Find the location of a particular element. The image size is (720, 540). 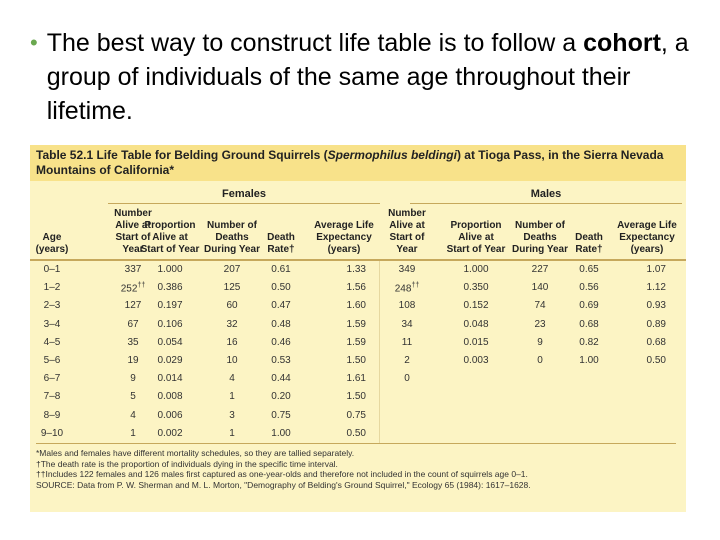

cell-m-proportion: 0.152 is located at coordinates (476, 306).